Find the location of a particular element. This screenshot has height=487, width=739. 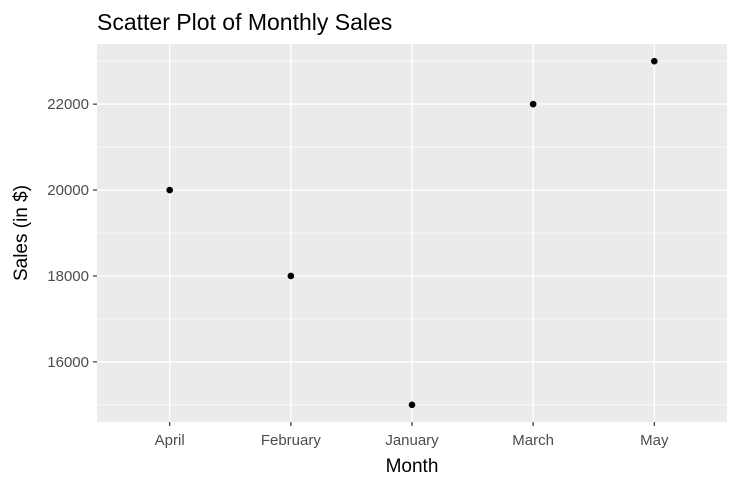

x-tick-label: April is located at coordinates (170, 440).